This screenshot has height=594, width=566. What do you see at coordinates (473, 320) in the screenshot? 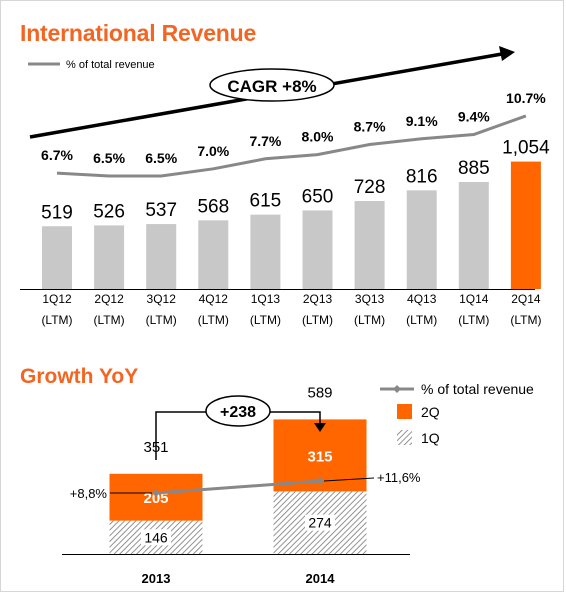
I see `x-tick-sublabel-9: (LTM)` at bounding box center [473, 320].